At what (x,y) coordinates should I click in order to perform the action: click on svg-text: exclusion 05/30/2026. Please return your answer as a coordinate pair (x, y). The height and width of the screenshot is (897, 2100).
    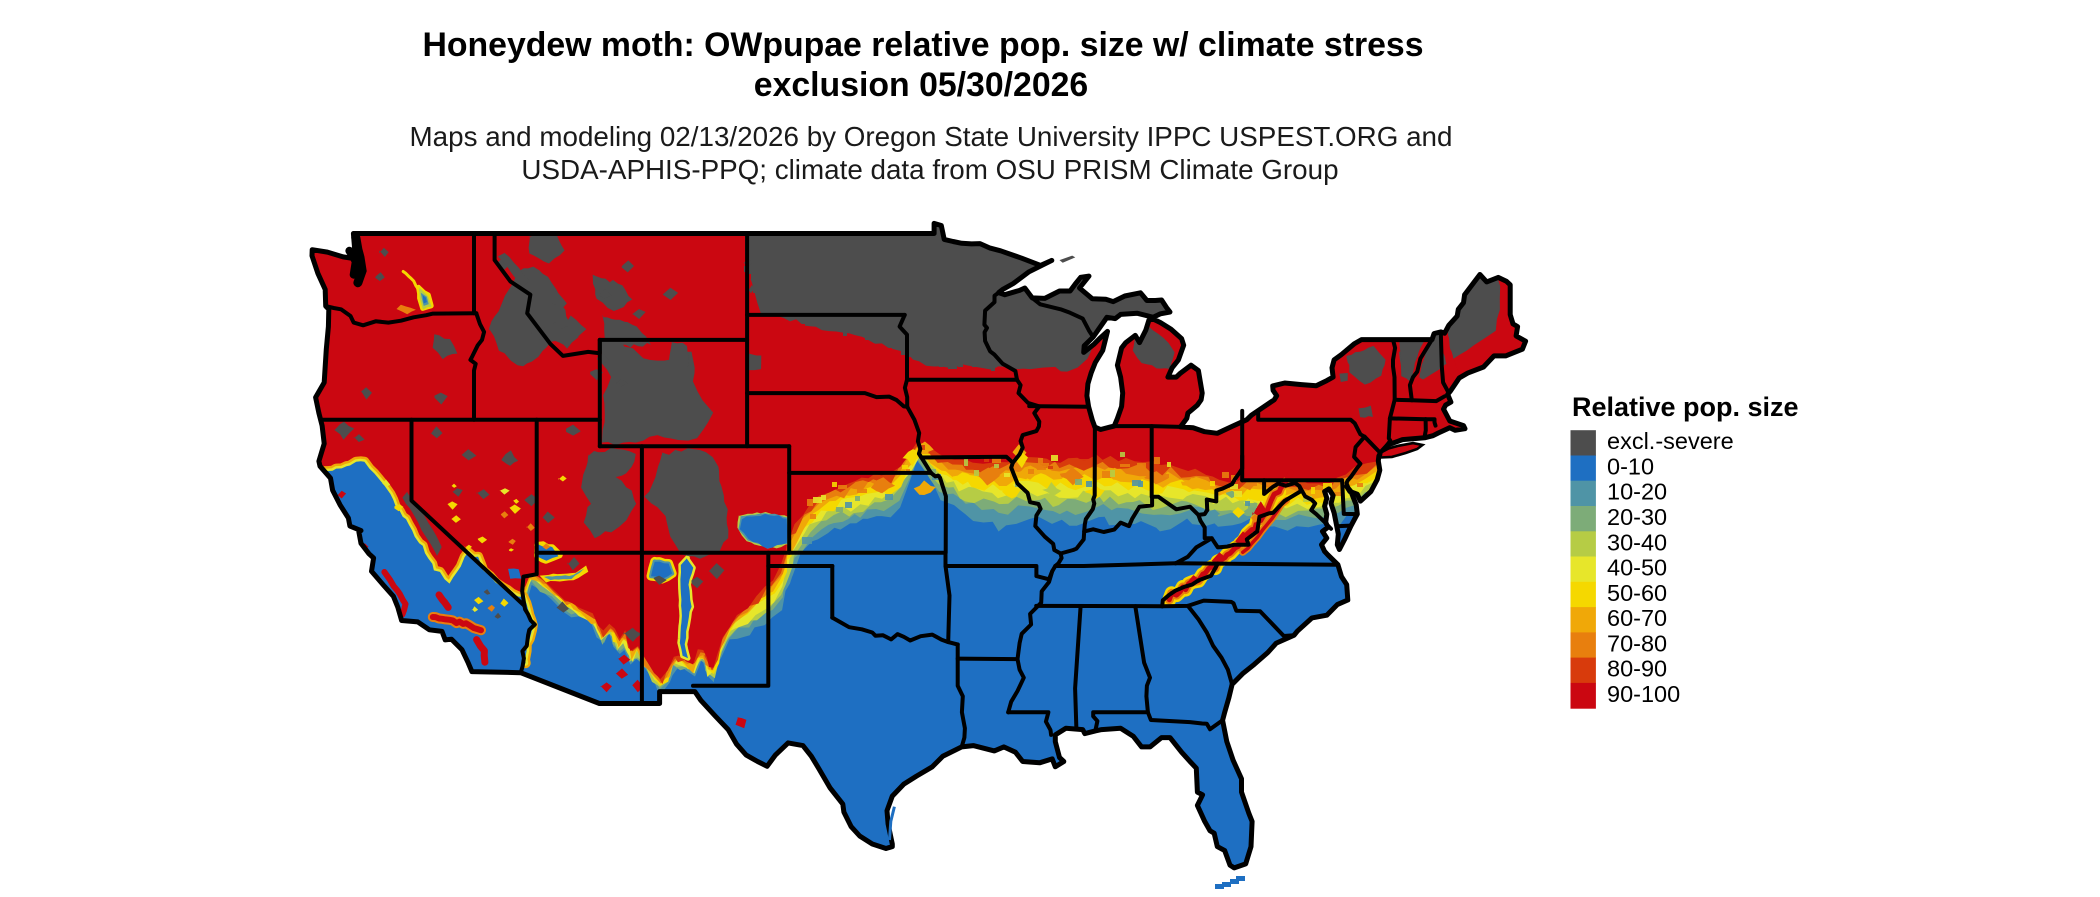
    Looking at the image, I should click on (921, 85).